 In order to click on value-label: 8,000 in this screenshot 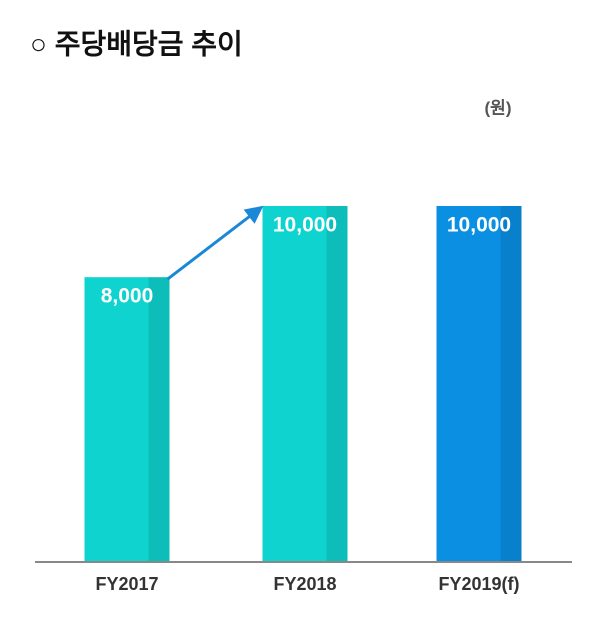, I will do `click(127, 296)`.